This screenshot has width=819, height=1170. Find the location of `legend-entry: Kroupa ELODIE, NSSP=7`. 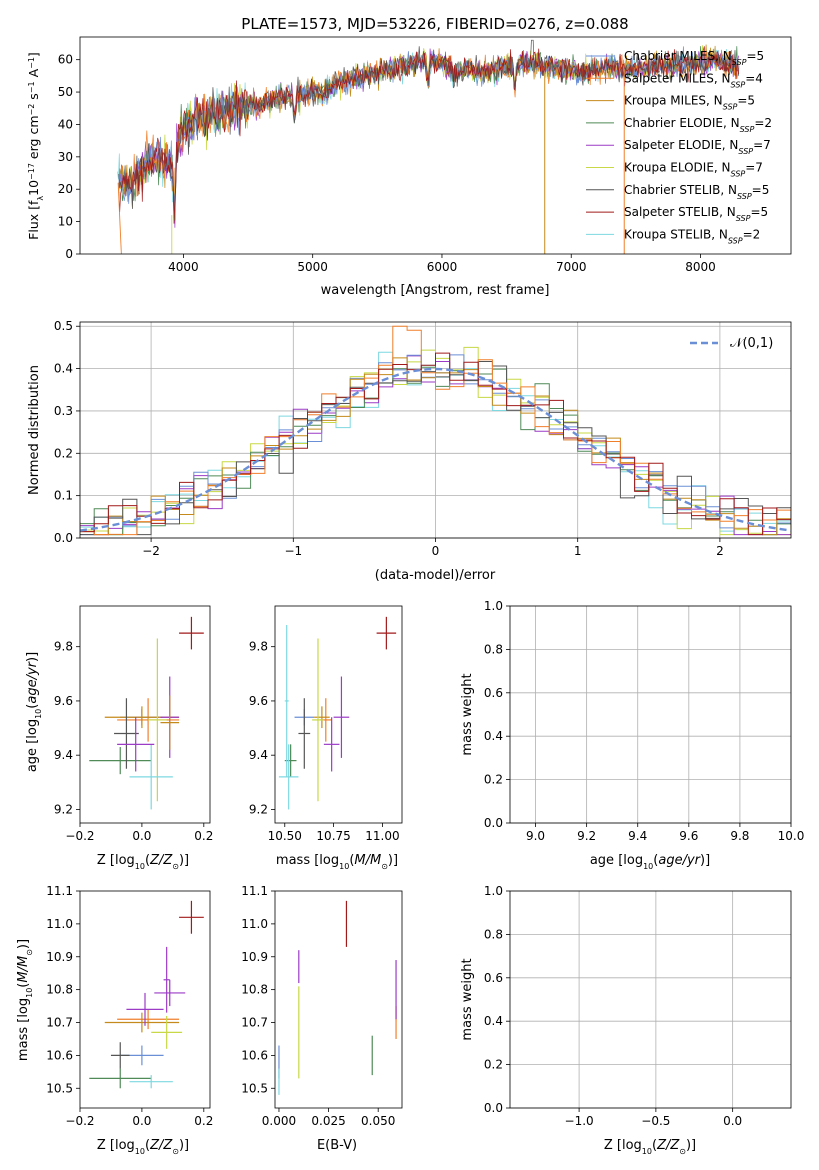

legend-entry: Kroupa ELODIE, NSSP=7 is located at coordinates (693, 170).